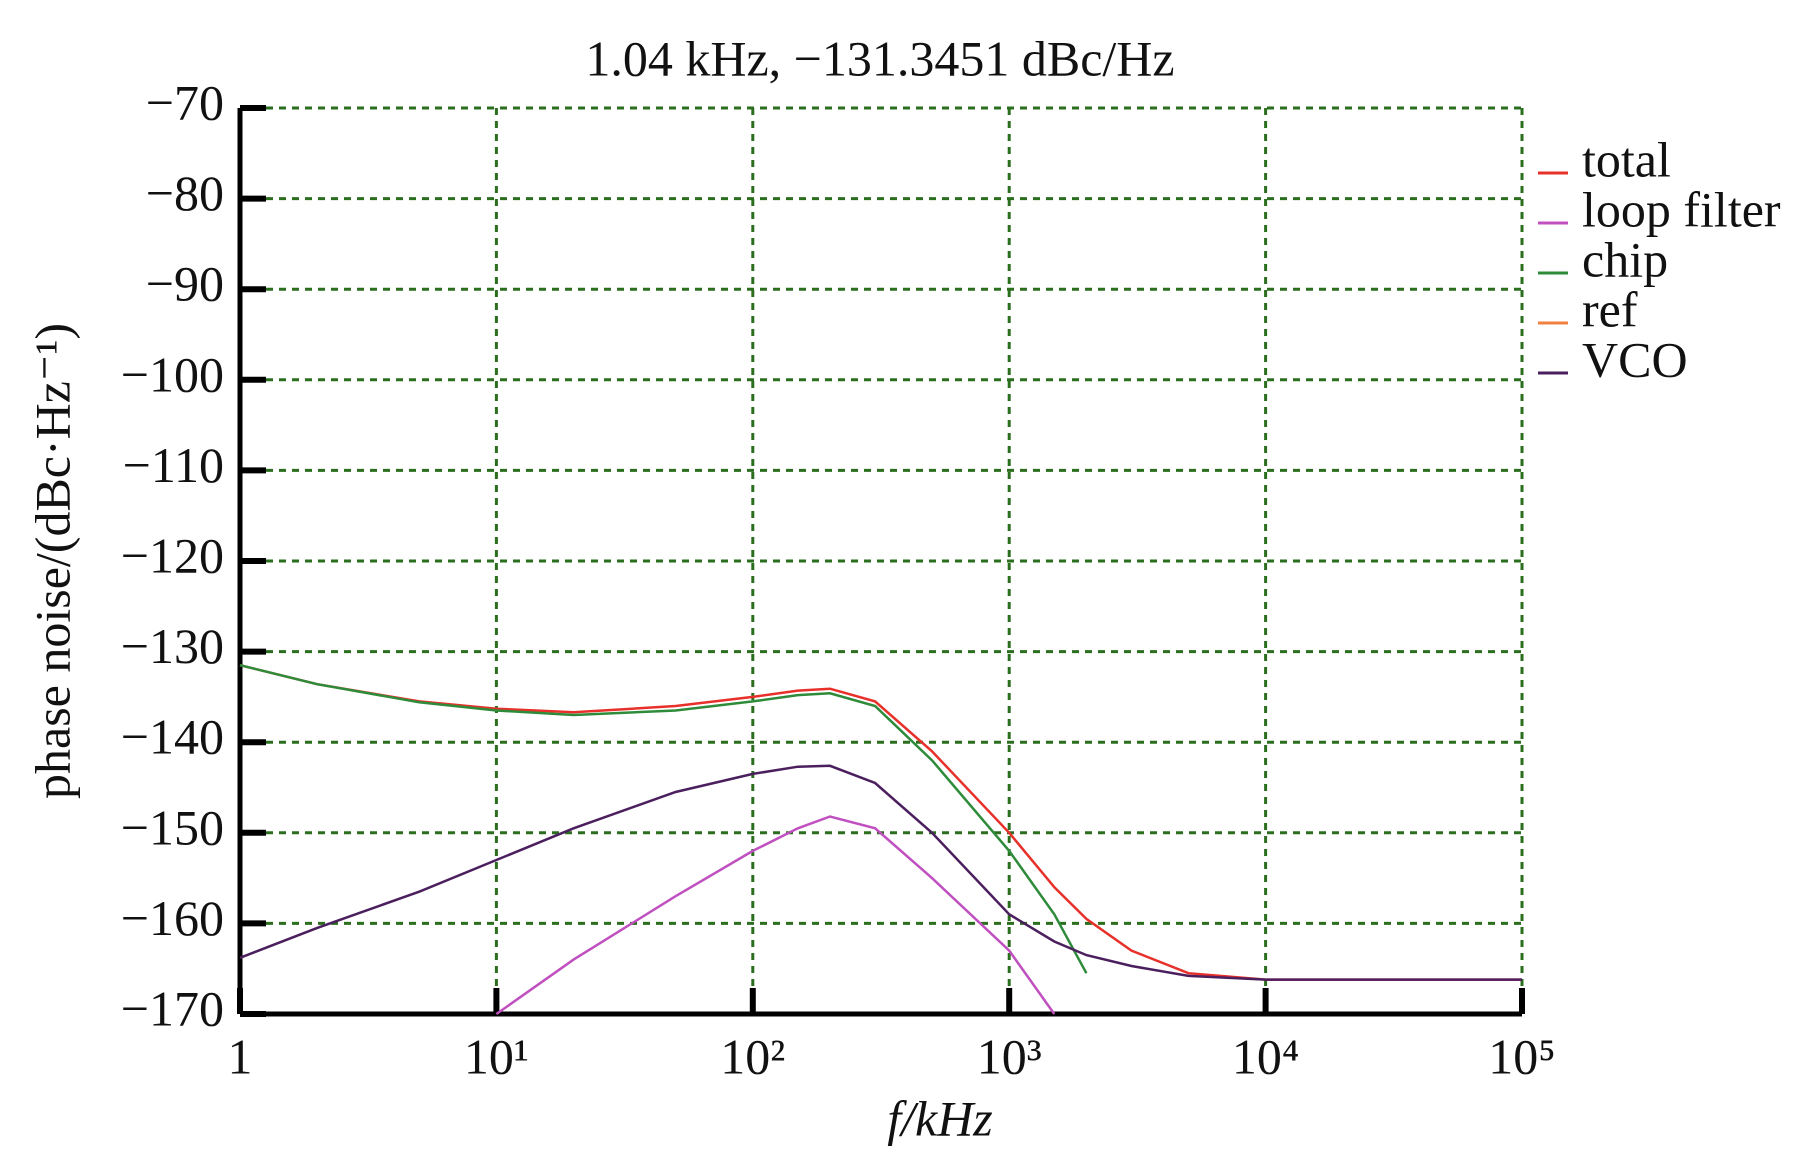 This screenshot has height=1176, width=1818. What do you see at coordinates (52, 561) in the screenshot?
I see `y-axis-label: phase noise/(dBc·Hz⁻¹)` at bounding box center [52, 561].